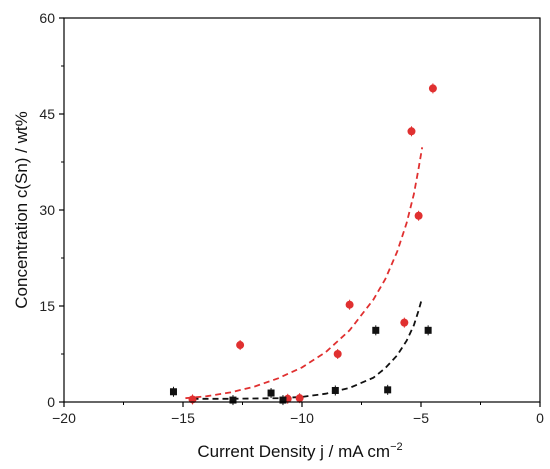 This screenshot has width=550, height=469. Describe the element at coordinates (47, 114) in the screenshot. I see `y-tick-label: 45` at that location.